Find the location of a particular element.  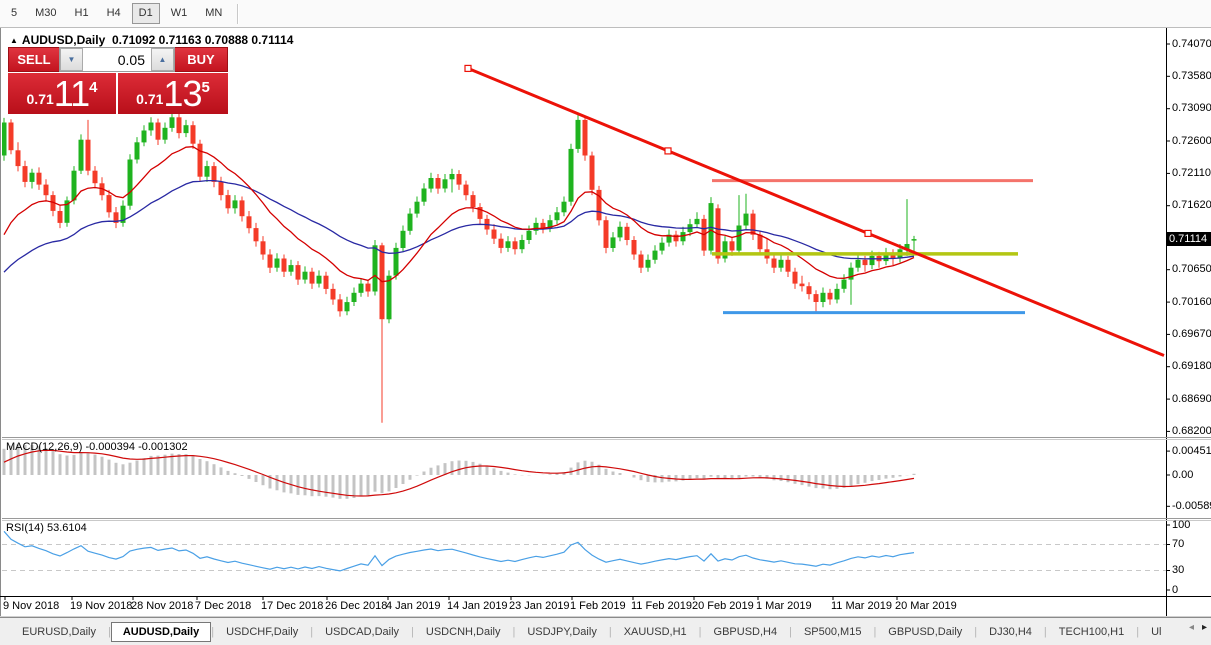

sell-price-tile: 0.71 11 4 is located at coordinates (62, 93).